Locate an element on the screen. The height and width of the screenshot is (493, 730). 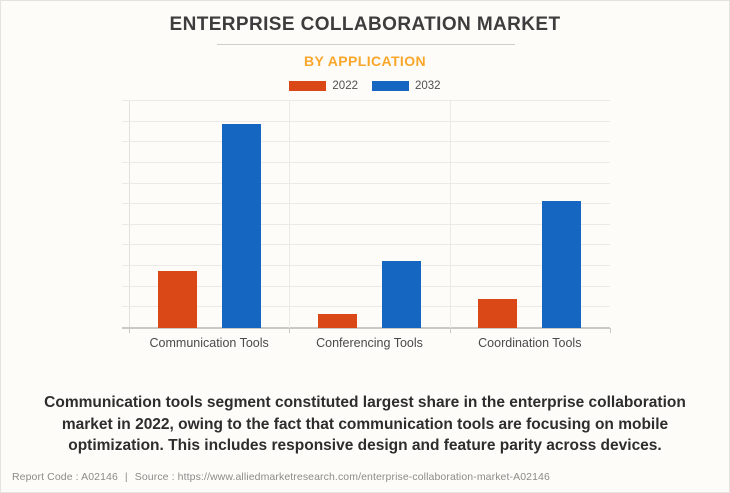
bar-communication-tools-2032 is located at coordinates (241, 225).